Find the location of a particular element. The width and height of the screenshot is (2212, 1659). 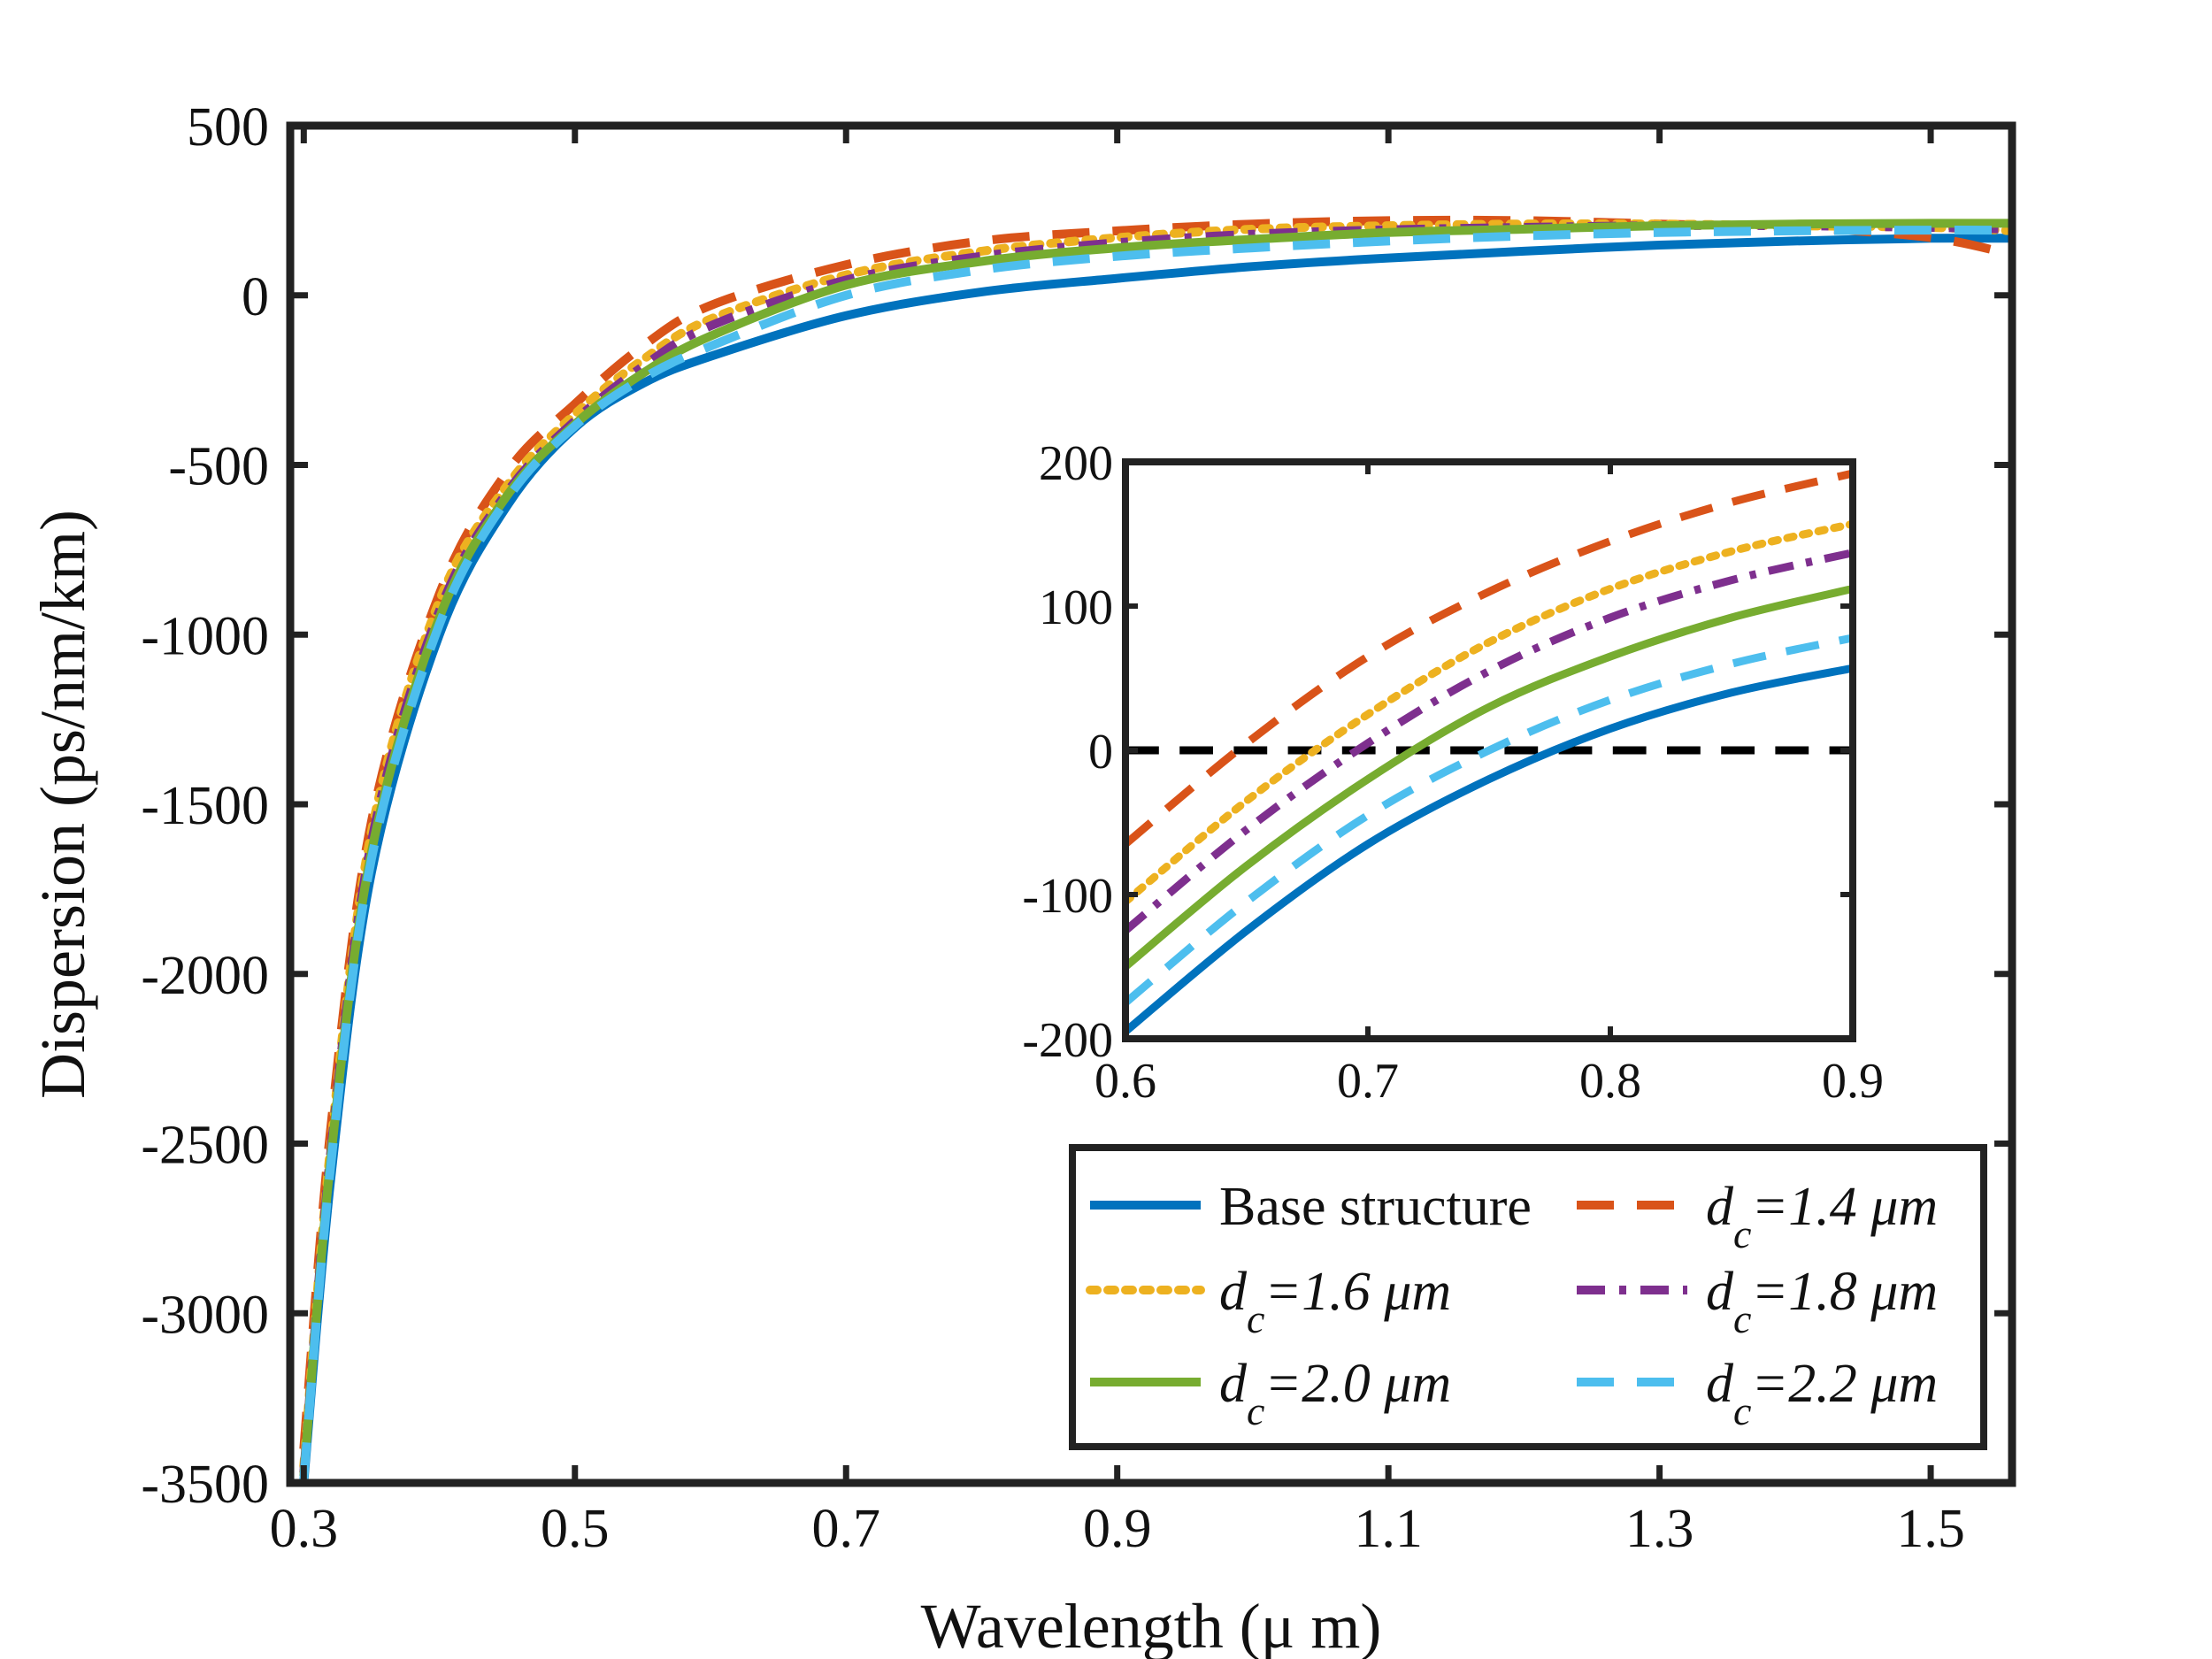

inset-axes-frame is located at coordinates (1489, 750).